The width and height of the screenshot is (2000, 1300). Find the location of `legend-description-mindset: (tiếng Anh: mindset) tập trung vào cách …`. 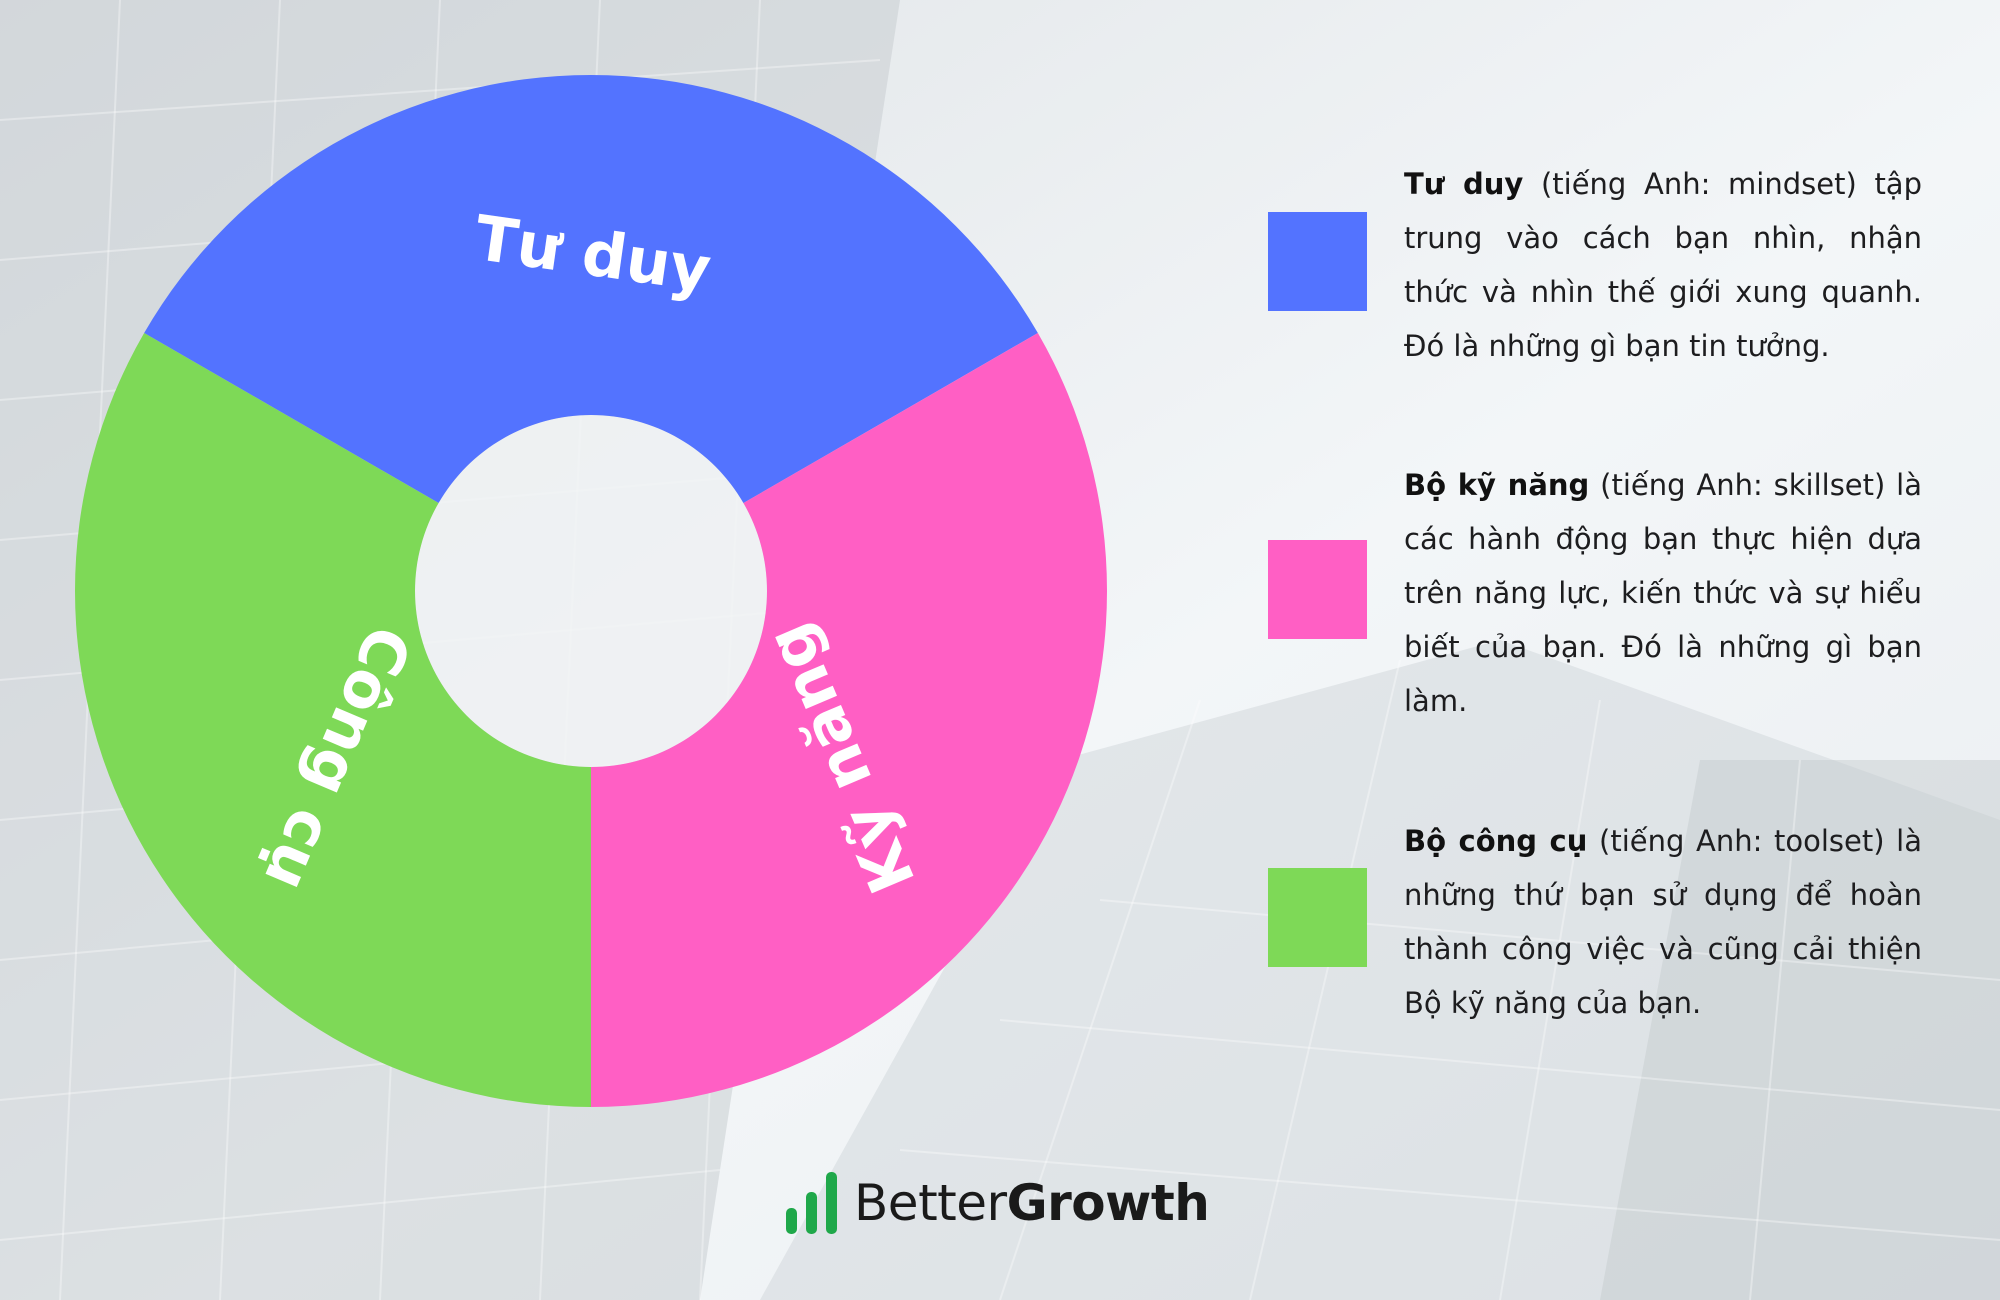

legend-description-mindset: (tiếng Anh: mindset) tập trung vào cách … is located at coordinates (1663, 265).